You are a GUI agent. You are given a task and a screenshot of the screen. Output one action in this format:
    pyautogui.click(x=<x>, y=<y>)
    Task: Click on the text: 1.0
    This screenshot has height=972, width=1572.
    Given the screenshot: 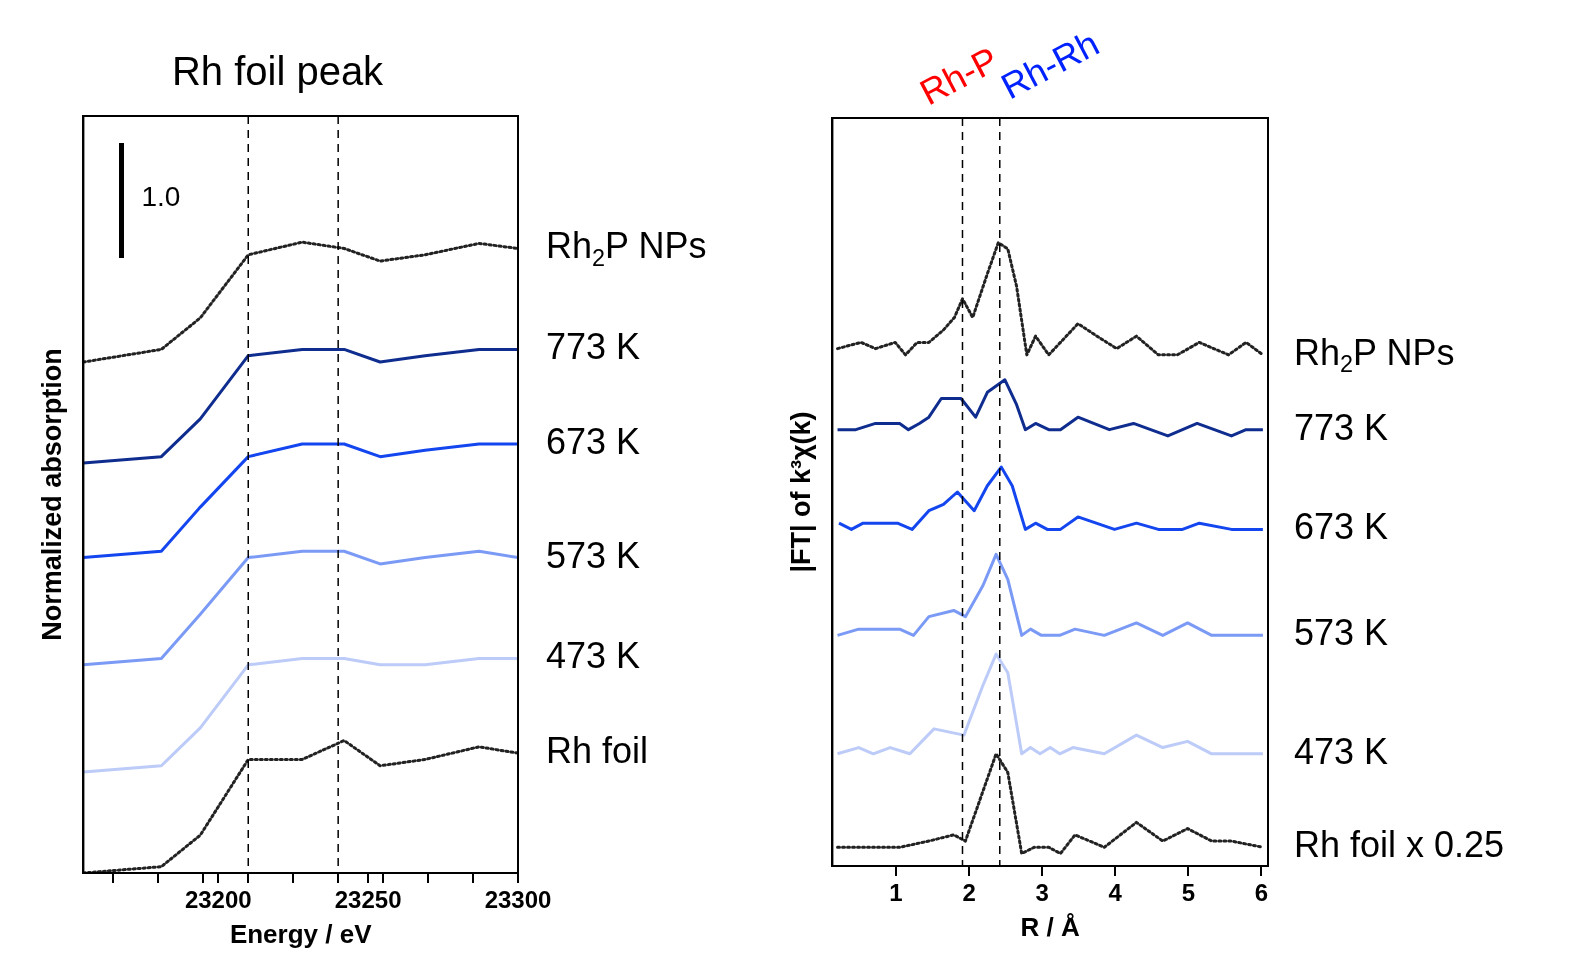 What is the action you would take?
    pyautogui.click(x=161, y=196)
    